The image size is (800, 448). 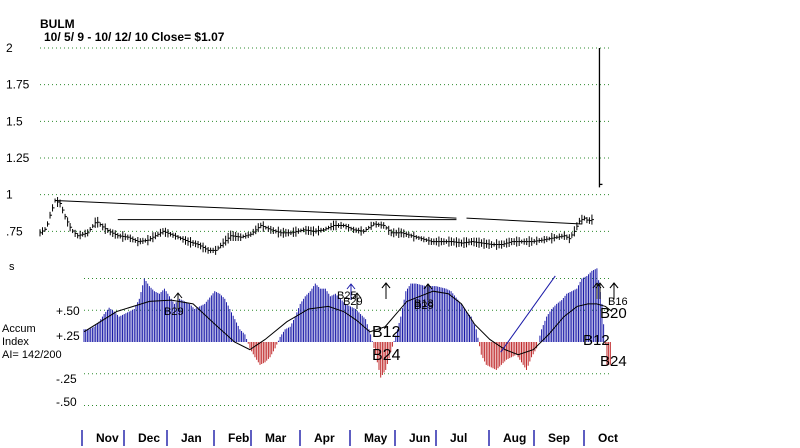 What do you see at coordinates (9, 195) in the screenshot?
I see `price-y-tick-label: 1` at bounding box center [9, 195].